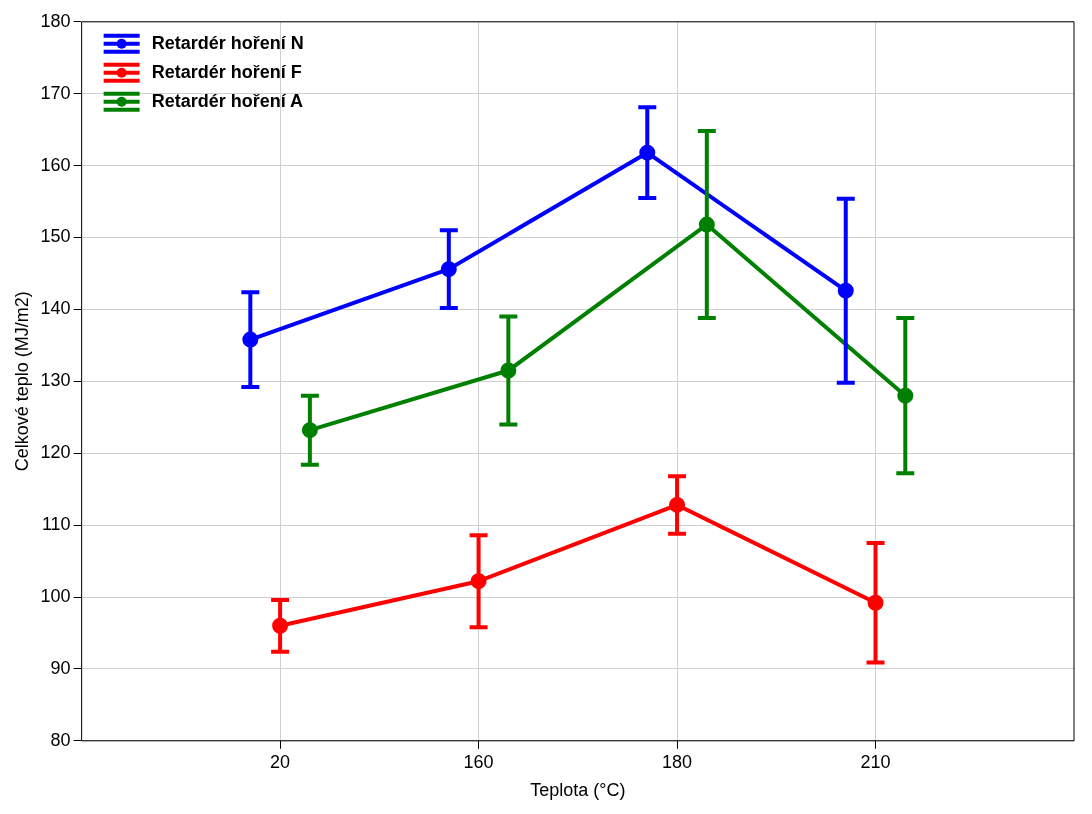  Describe the element at coordinates (227, 100) in the screenshot. I see `legend-label: Retardér hoření A` at that location.